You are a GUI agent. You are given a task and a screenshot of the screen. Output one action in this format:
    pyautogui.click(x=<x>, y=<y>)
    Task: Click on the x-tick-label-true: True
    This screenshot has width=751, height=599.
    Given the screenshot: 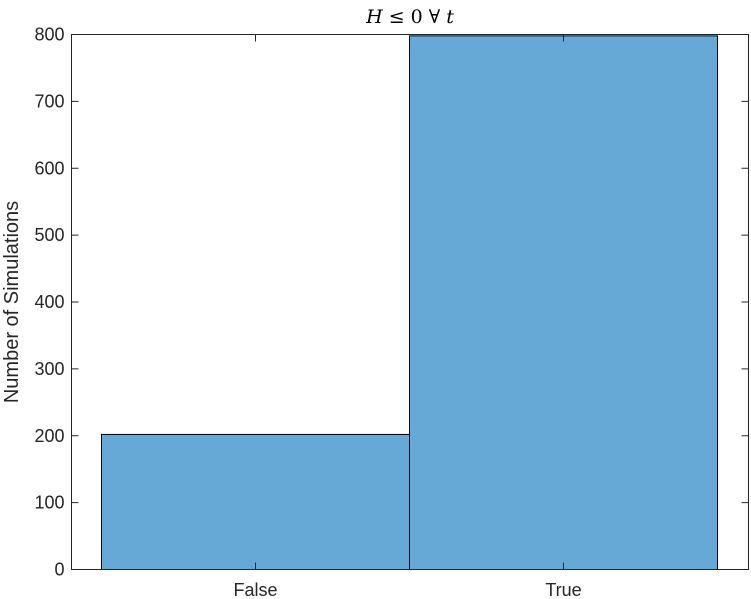 What is the action you would take?
    pyautogui.click(x=563, y=589)
    